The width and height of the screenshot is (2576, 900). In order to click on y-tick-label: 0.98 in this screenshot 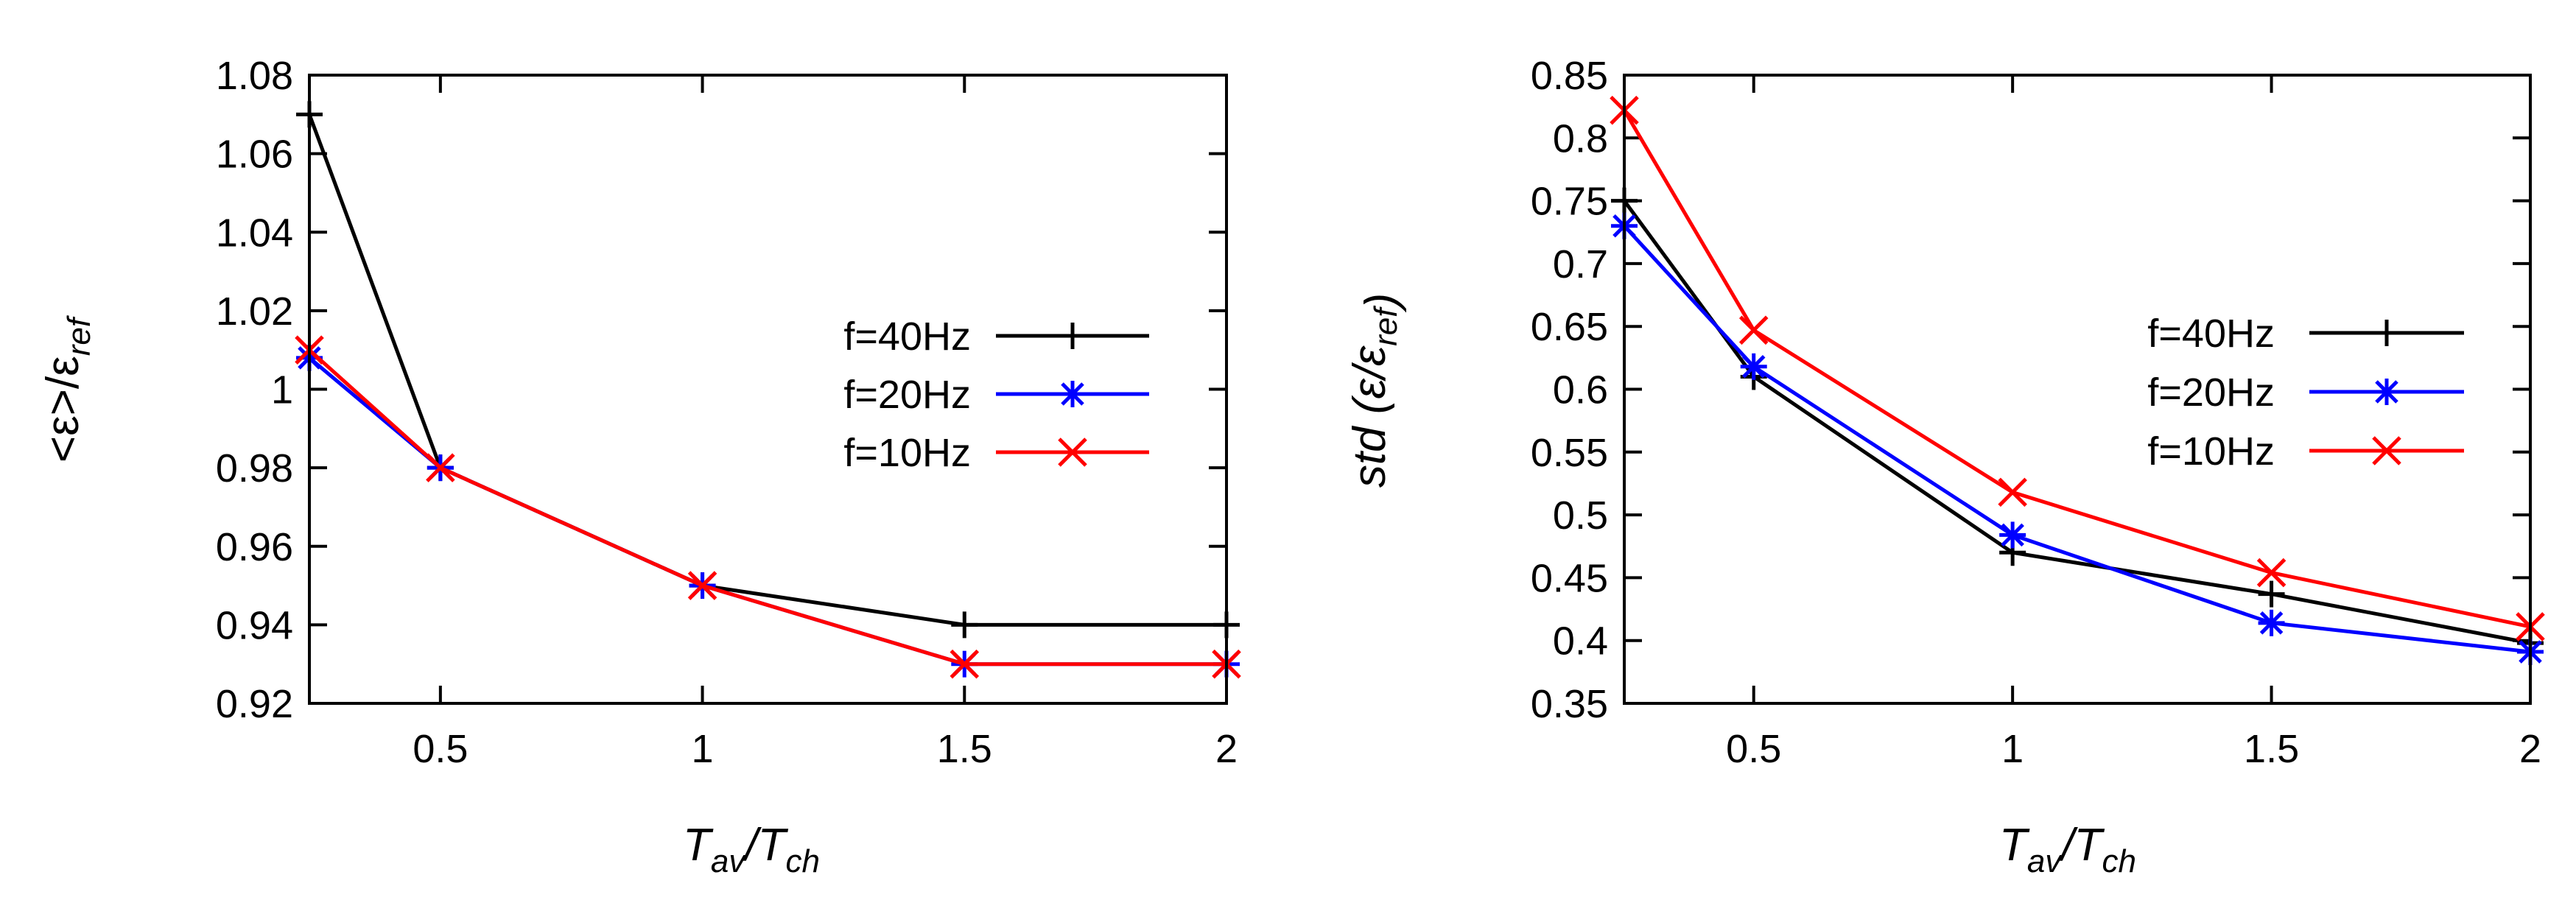, I will do `click(254, 469)`.